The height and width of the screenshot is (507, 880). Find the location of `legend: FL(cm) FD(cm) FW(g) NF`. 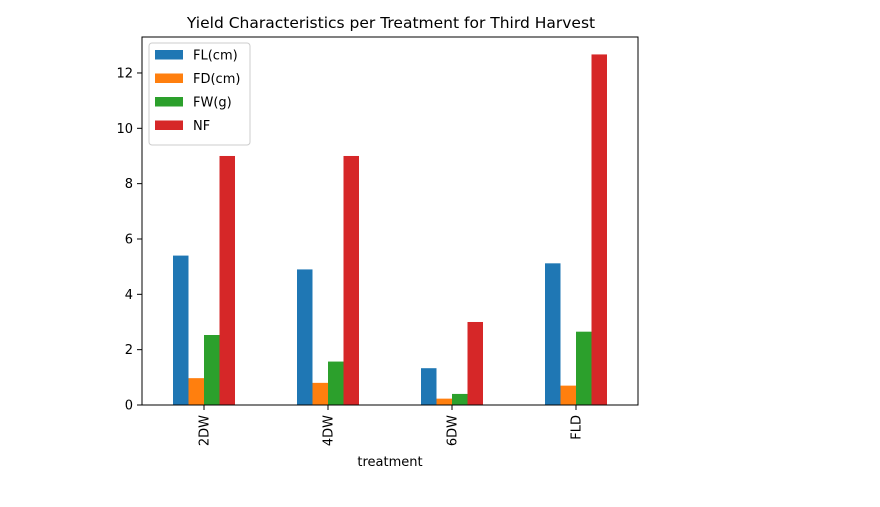

legend: FL(cm) FD(cm) FW(g) NF is located at coordinates (199, 94).